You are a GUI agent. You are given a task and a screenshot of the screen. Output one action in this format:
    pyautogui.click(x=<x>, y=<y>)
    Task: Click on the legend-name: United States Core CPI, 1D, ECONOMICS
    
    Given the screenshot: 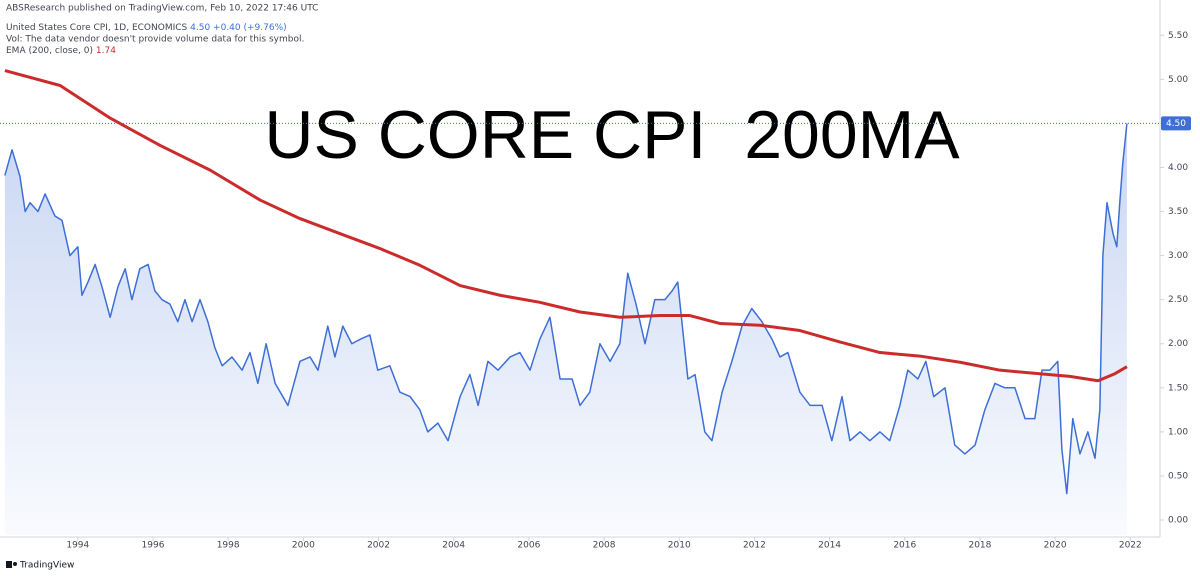 What is the action you would take?
    pyautogui.click(x=97, y=28)
    